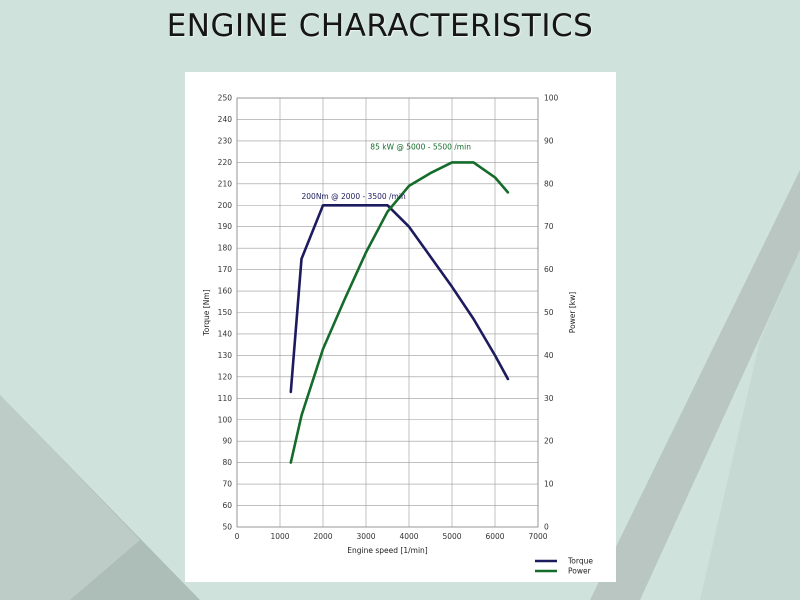 Image resolution: width=800 pixels, height=600 pixels. Describe the element at coordinates (549, 183) in the screenshot. I see `y-right-tick-label: 80` at that location.